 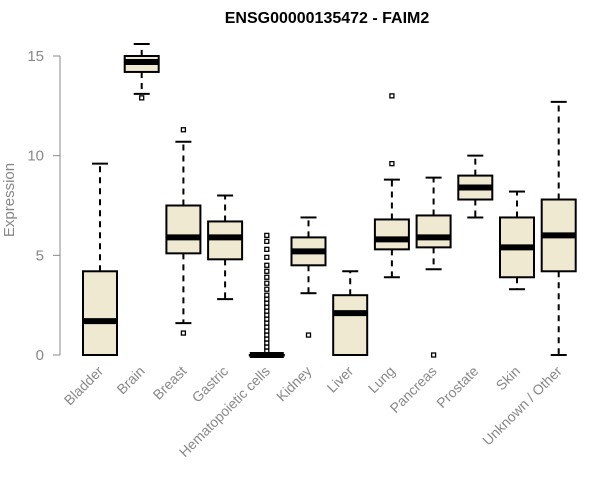 What do you see at coordinates (508, 378) in the screenshot?
I see `x-tick-label: Skin` at bounding box center [508, 378].